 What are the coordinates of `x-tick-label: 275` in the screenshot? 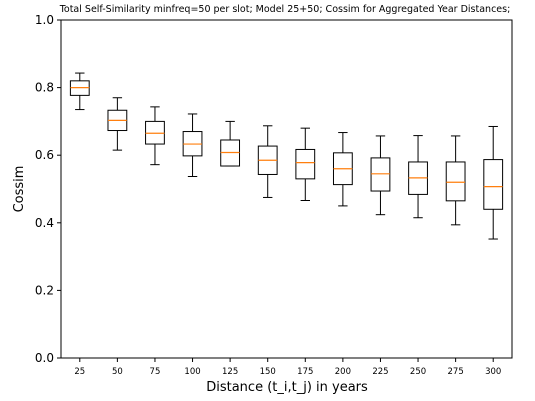 It's located at (456, 372).